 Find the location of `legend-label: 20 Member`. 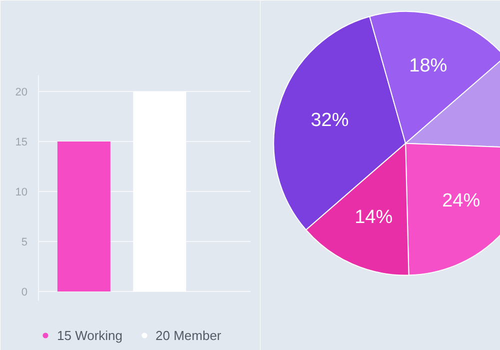

legend-label: 20 Member is located at coordinates (189, 335).